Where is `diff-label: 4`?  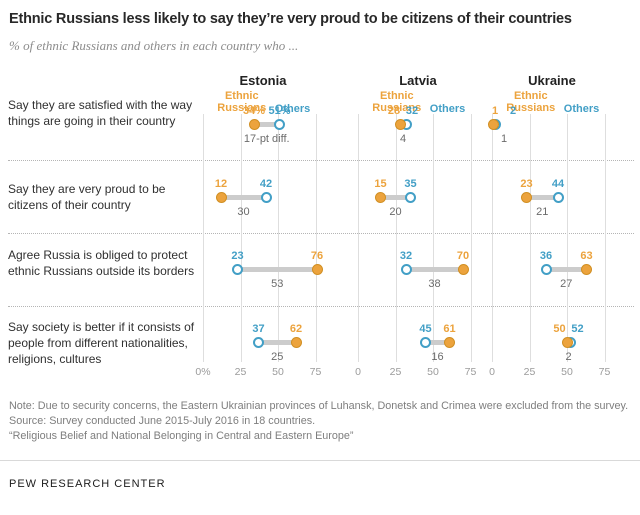 diff-label: 4 is located at coordinates (403, 139).